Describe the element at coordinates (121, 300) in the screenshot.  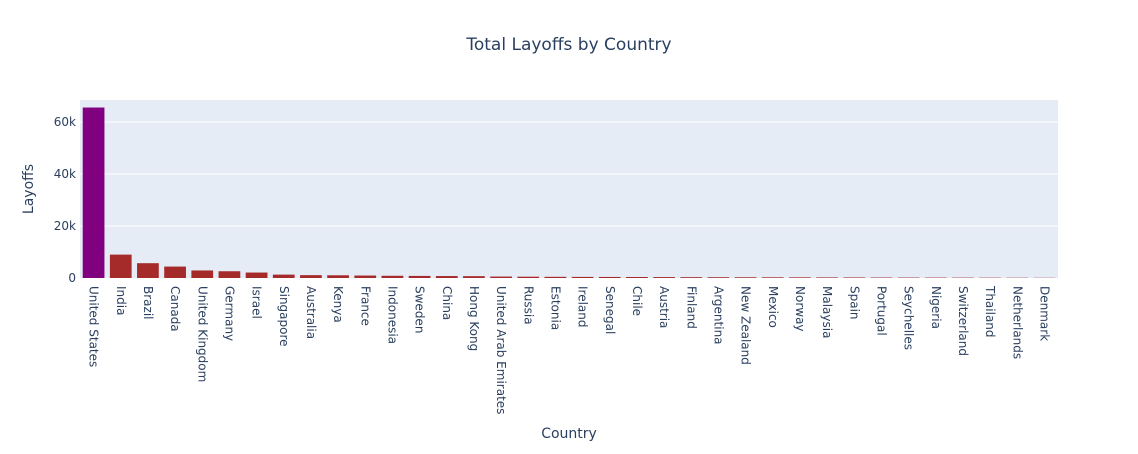
I see `x-tick-label: India` at that location.